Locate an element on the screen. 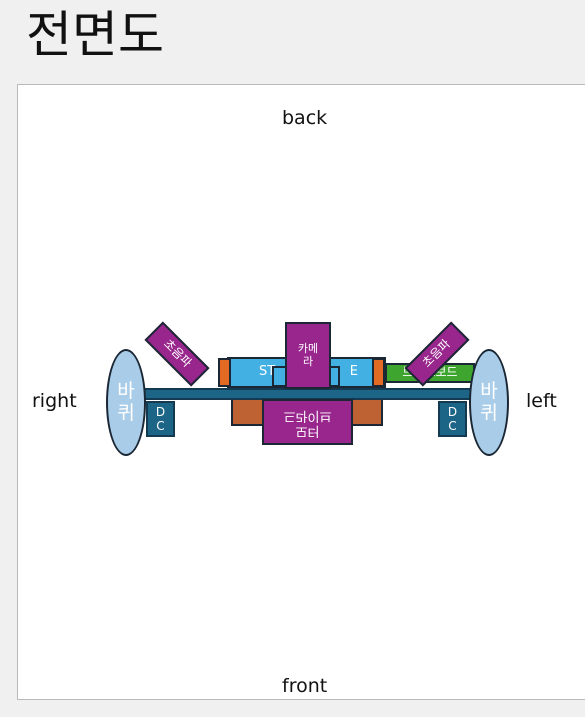  bracket-right is located at coordinates (224, 372).